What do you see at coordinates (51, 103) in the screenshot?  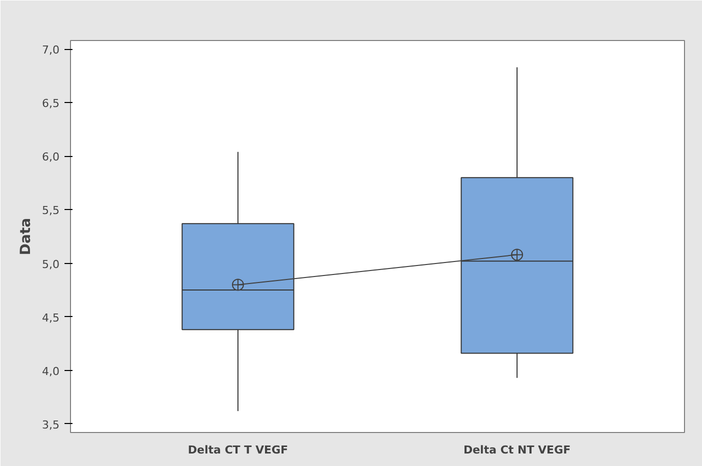 I see `y-tick-label: 6,5` at bounding box center [51, 103].